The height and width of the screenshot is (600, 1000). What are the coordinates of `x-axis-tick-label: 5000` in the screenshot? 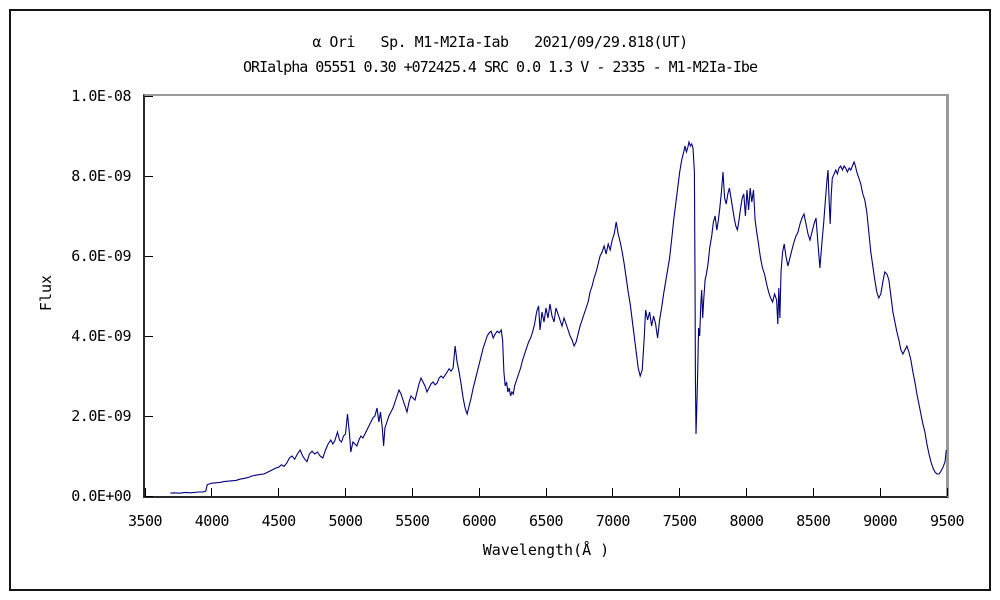 It's located at (345, 521).